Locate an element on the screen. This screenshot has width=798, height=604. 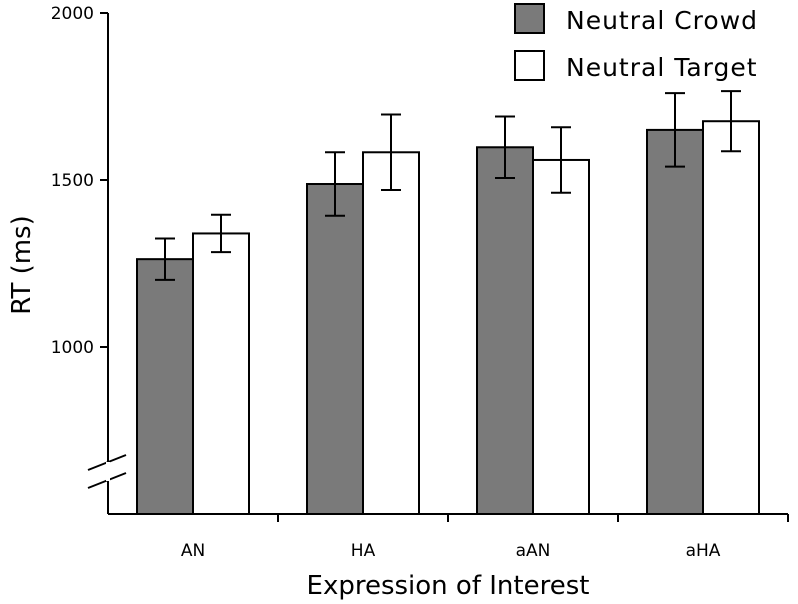
legend-label-neutral-crowd: Neutral Crowd is located at coordinates (662, 20).